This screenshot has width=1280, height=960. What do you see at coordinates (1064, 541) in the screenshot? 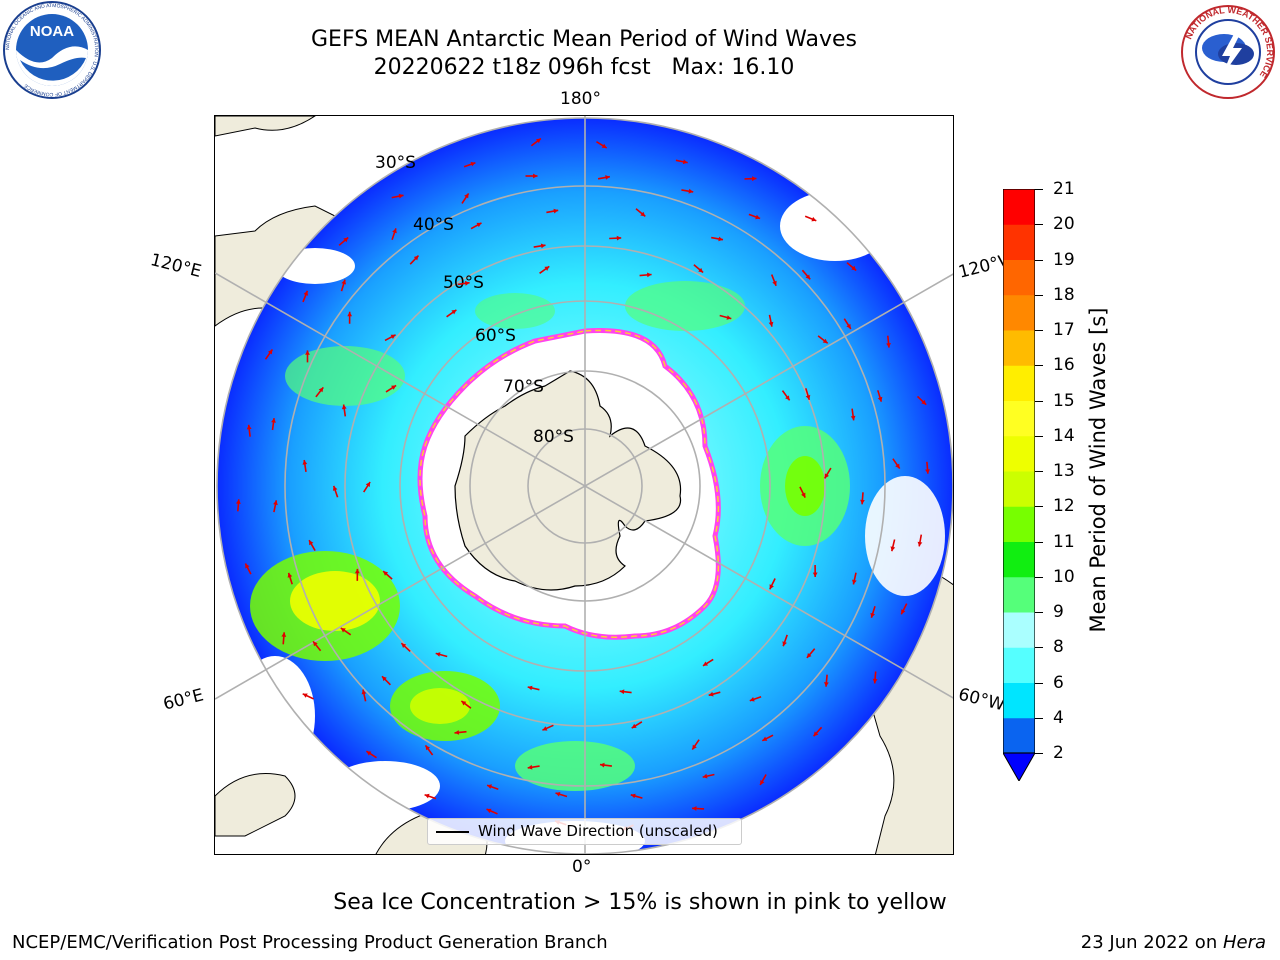
I see `colorbar-tick-label: 11` at bounding box center [1064, 541].